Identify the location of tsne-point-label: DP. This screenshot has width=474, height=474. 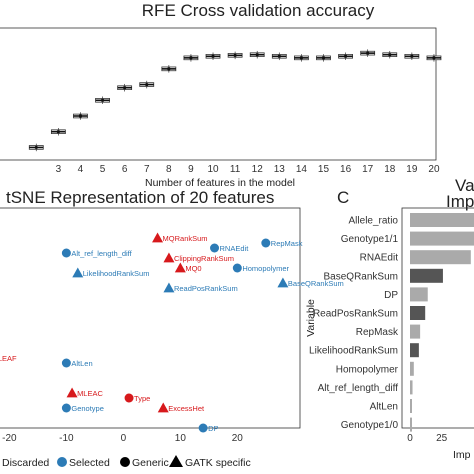
(213, 428).